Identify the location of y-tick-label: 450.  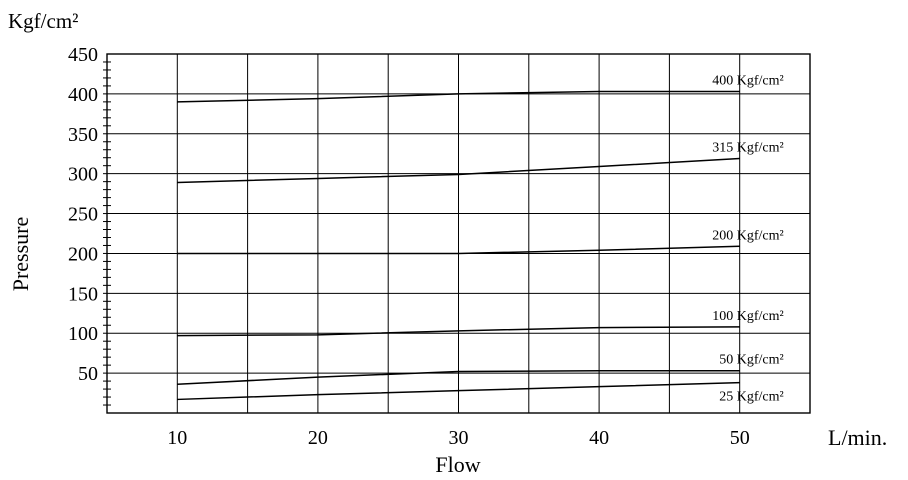
(83, 55).